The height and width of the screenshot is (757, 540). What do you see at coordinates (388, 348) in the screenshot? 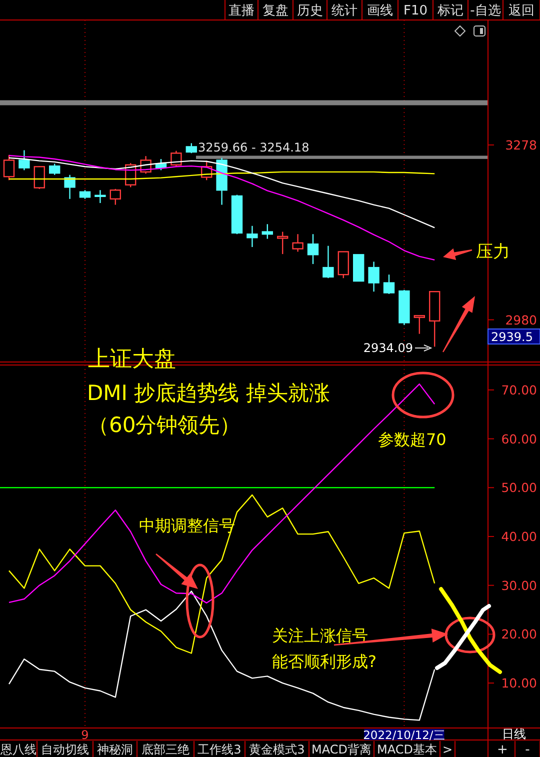
I see `annotation: 2934.09` at bounding box center [388, 348].